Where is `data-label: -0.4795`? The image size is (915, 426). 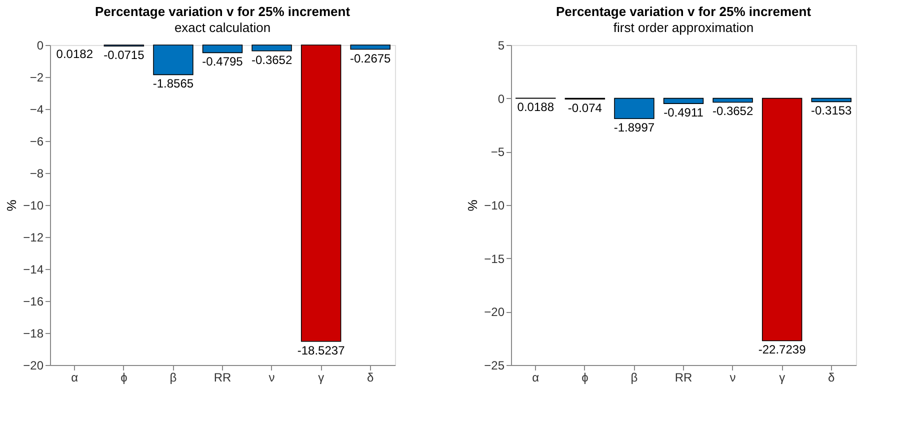 data-label: -0.4795 is located at coordinates (223, 61).